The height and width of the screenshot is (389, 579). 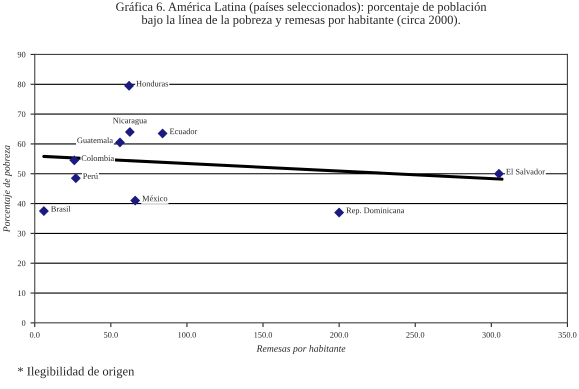 What do you see at coordinates (22, 233) in the screenshot?
I see `y-tick-label: 30` at bounding box center [22, 233].